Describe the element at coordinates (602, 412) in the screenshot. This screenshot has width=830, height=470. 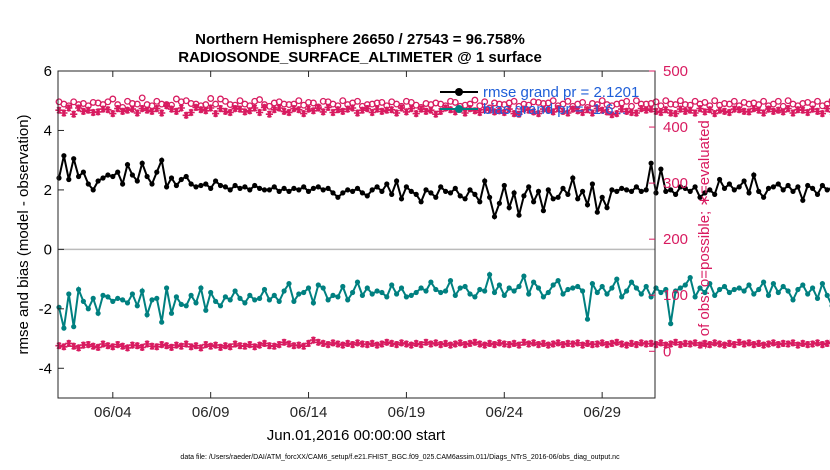
I see `x-tick-label: 06/29` at that location.